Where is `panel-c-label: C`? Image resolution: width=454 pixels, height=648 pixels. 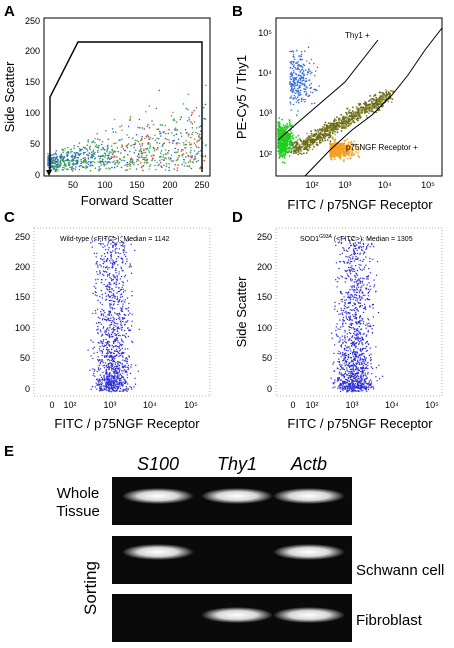 panel-c-label: C is located at coordinates (9, 217).